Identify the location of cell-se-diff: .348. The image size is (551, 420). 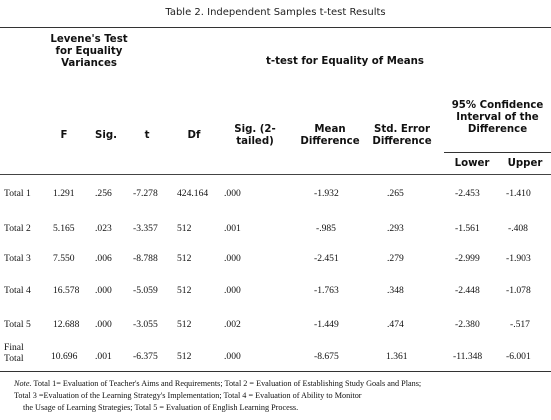
(395, 290).